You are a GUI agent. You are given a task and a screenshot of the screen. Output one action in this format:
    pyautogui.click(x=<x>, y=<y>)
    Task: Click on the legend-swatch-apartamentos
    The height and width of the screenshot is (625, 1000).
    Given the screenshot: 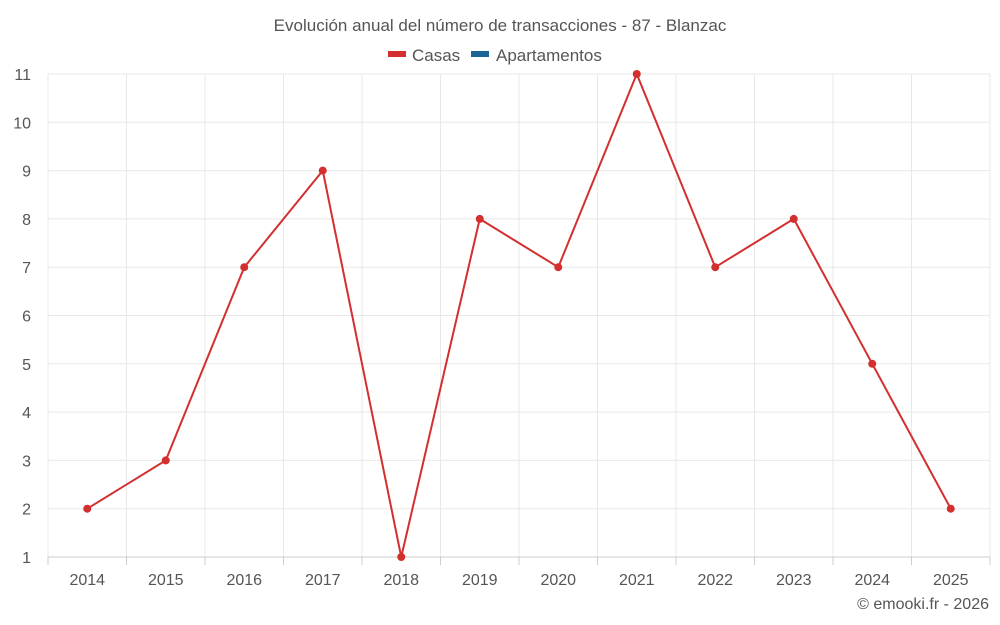 What is the action you would take?
    pyautogui.click(x=480, y=54)
    